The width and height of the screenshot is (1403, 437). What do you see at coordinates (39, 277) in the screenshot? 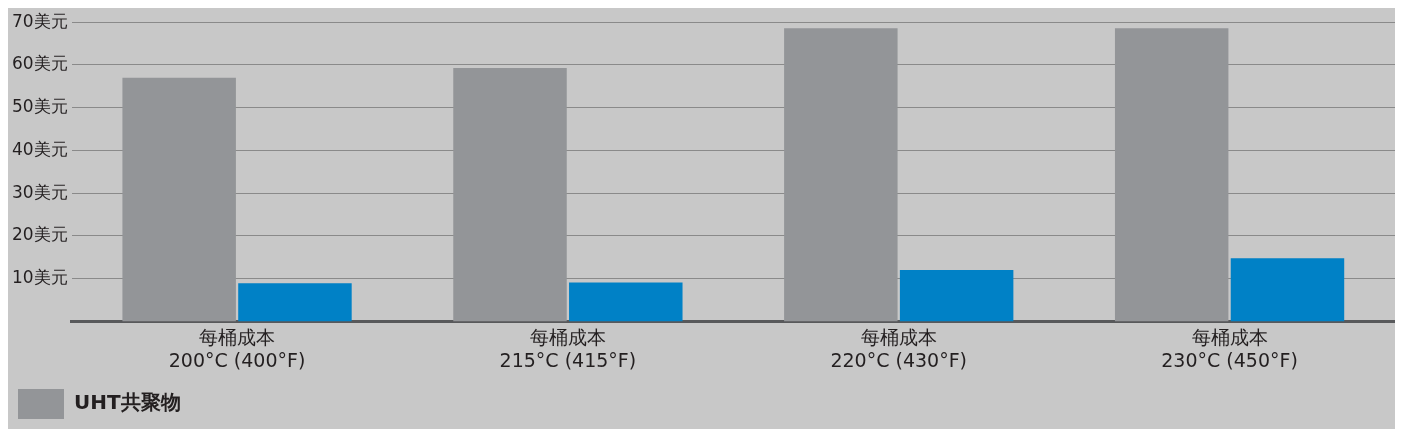
I see `y-tick-label: 10美元` at bounding box center [39, 277].